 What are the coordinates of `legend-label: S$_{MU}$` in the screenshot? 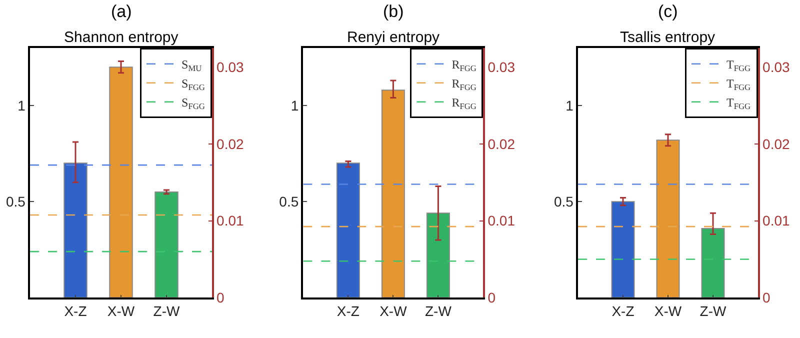 It's located at (192, 66).